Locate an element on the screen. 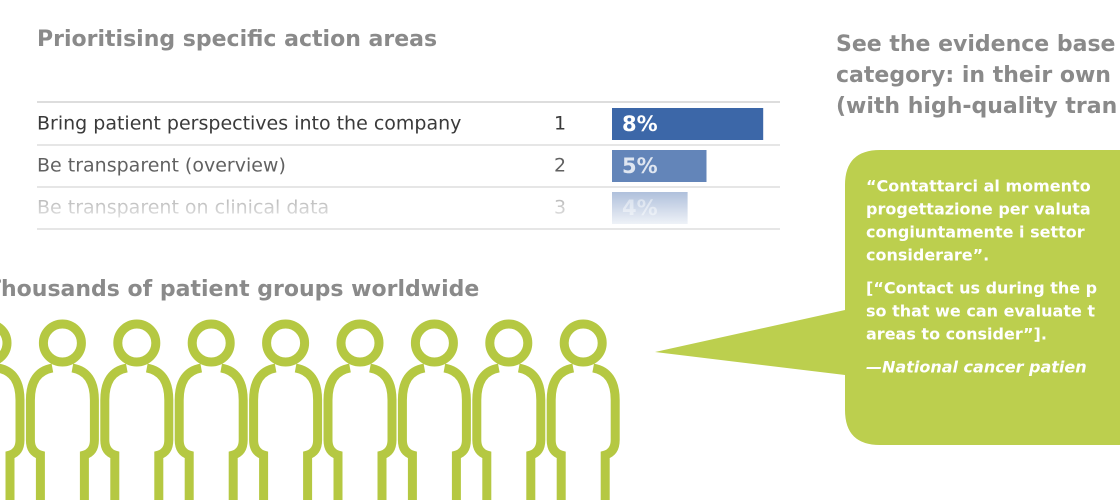  quote-line: progettazione per valuta is located at coordinates (978, 209).